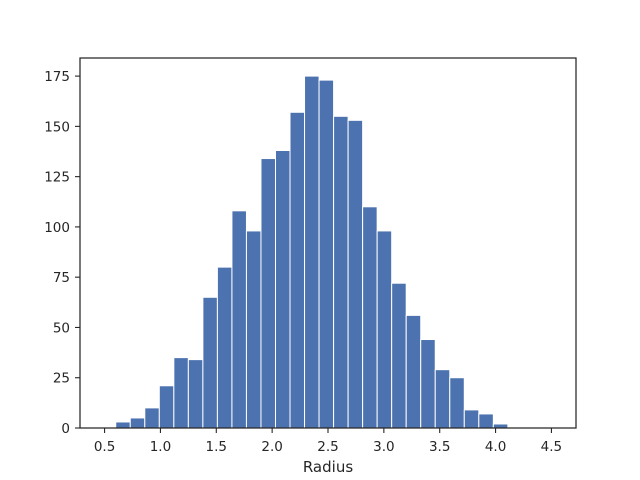 This screenshot has height=480, width=640. I want to click on y-tick-label: 100, so click(57, 228).